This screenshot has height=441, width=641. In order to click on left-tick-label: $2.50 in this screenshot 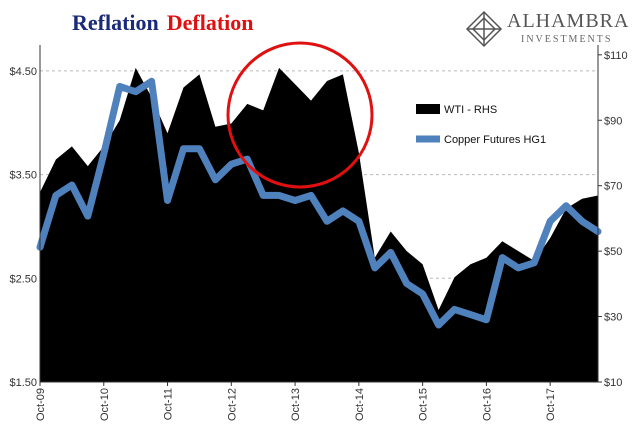, I will do `click(23, 279)`.